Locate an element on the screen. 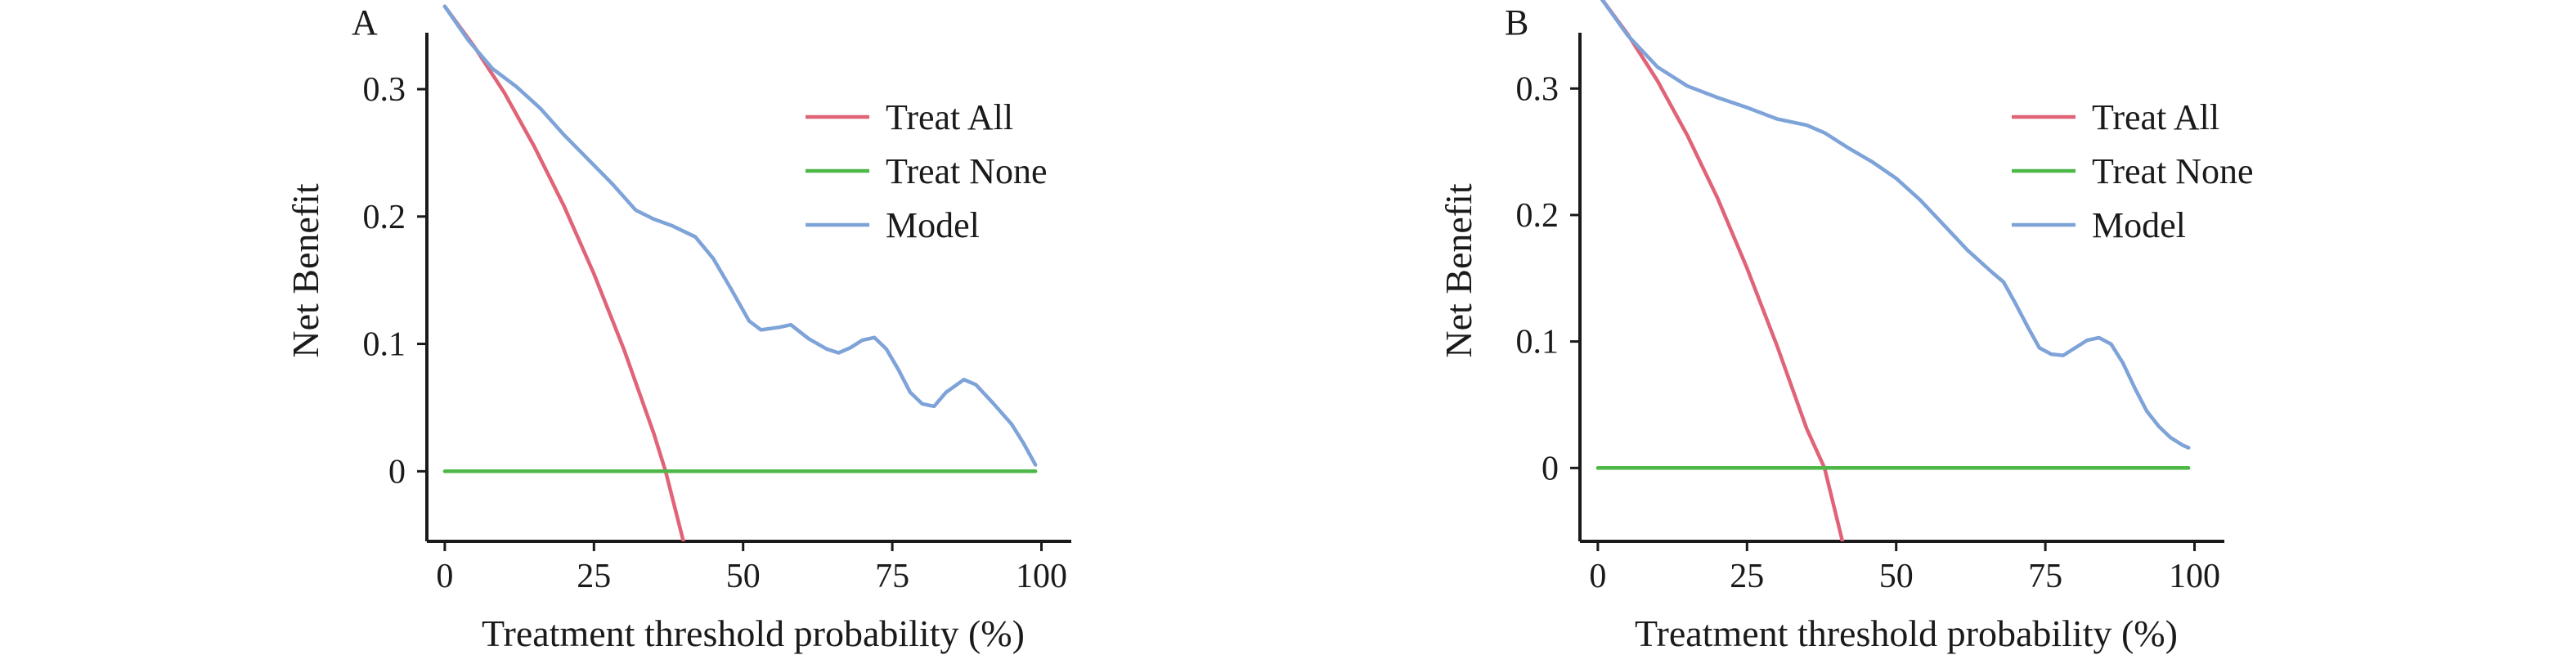  panel-letter: B is located at coordinates (1516, 23).